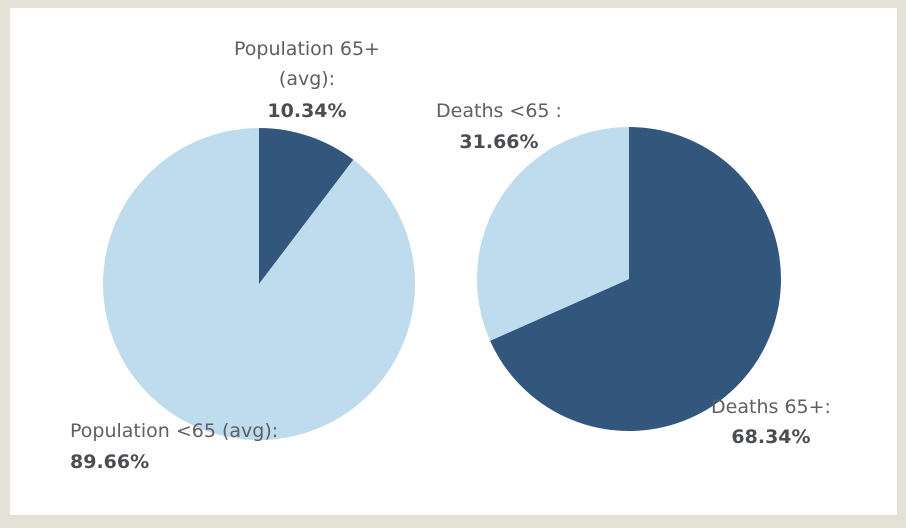  I want to click on value-population-65plus: 10.34%, so click(306, 111).